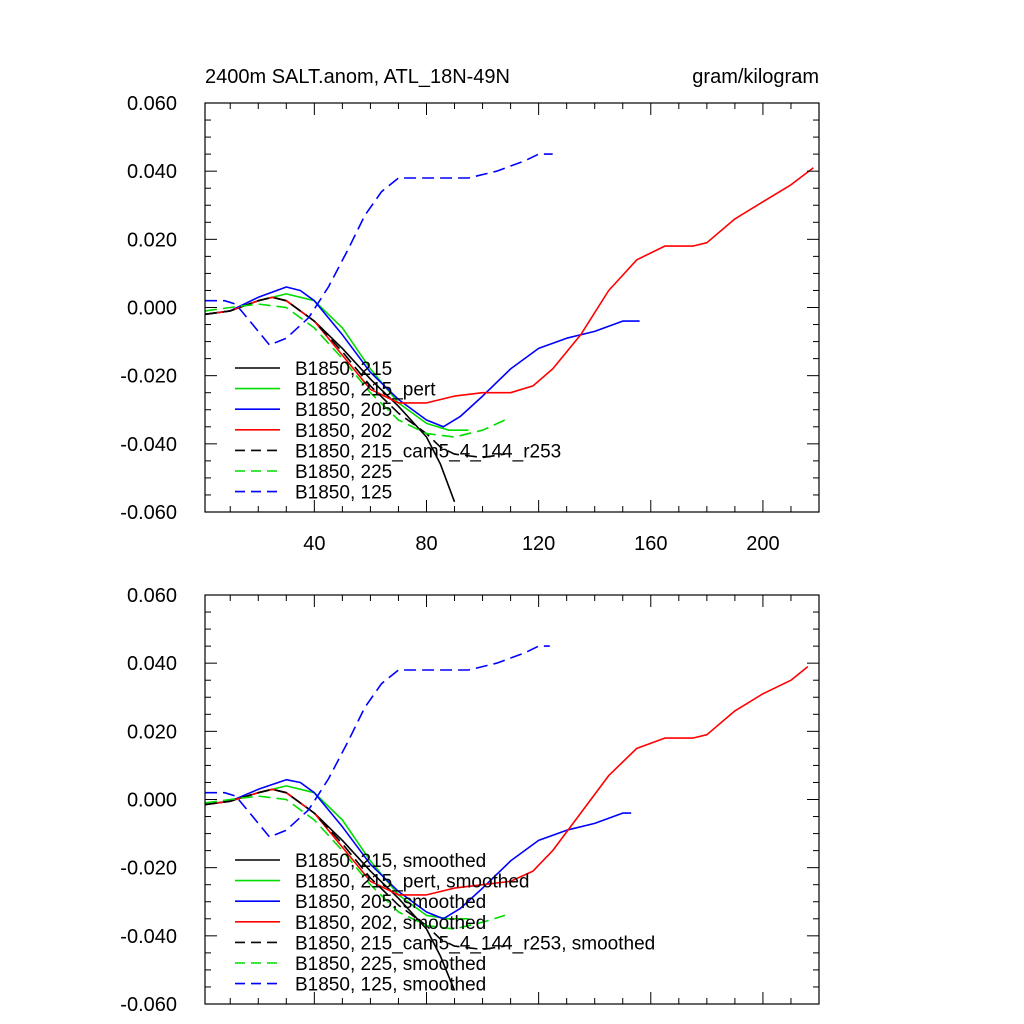 The height and width of the screenshot is (1024, 1024). What do you see at coordinates (390, 902) in the screenshot?
I see `legend-label: B1850, 205, smoothed` at bounding box center [390, 902].